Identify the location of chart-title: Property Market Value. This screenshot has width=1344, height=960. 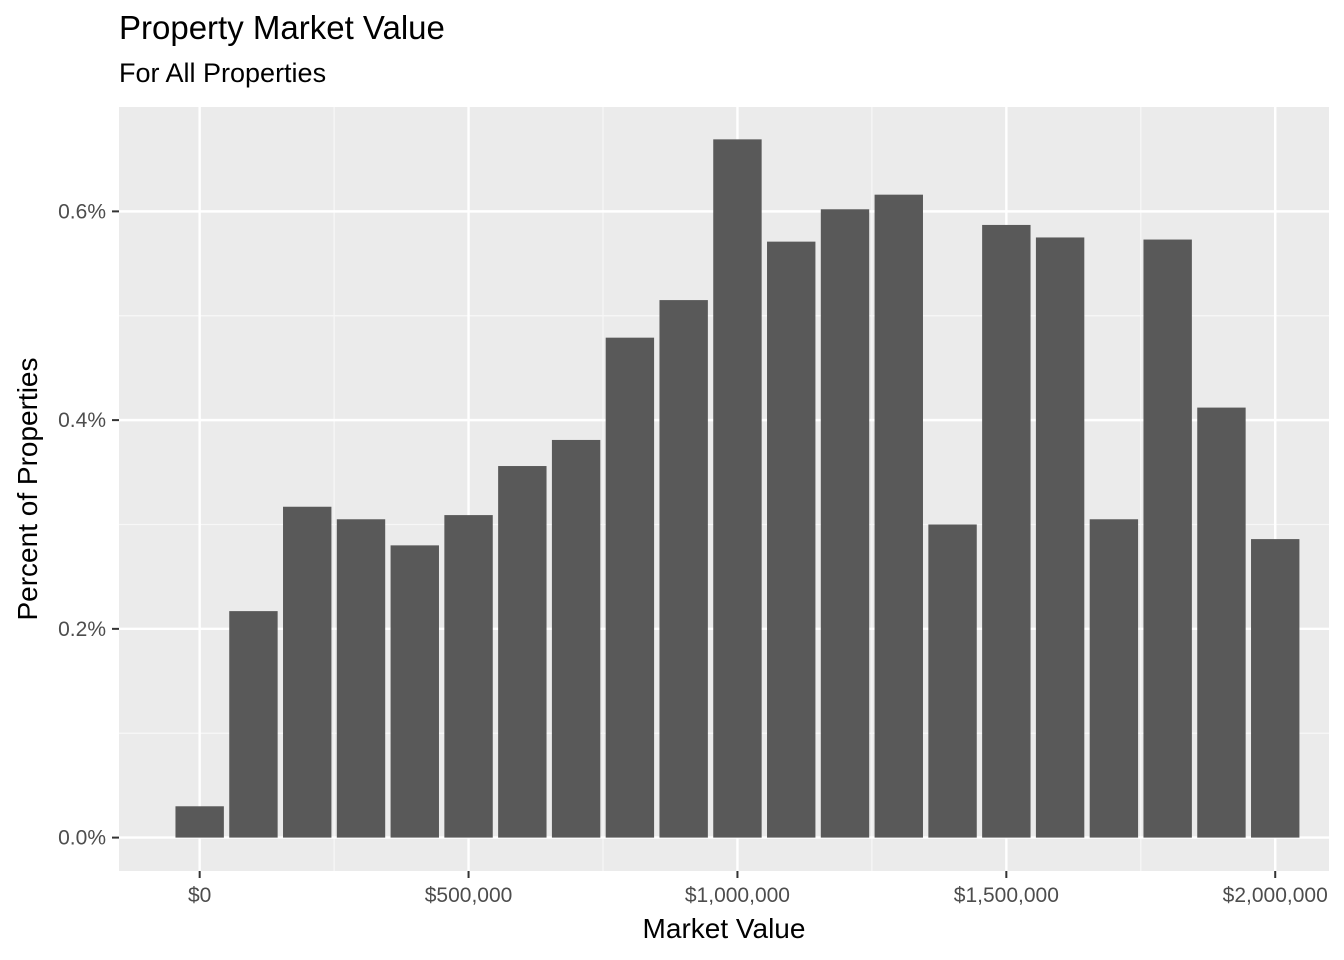
(282, 27).